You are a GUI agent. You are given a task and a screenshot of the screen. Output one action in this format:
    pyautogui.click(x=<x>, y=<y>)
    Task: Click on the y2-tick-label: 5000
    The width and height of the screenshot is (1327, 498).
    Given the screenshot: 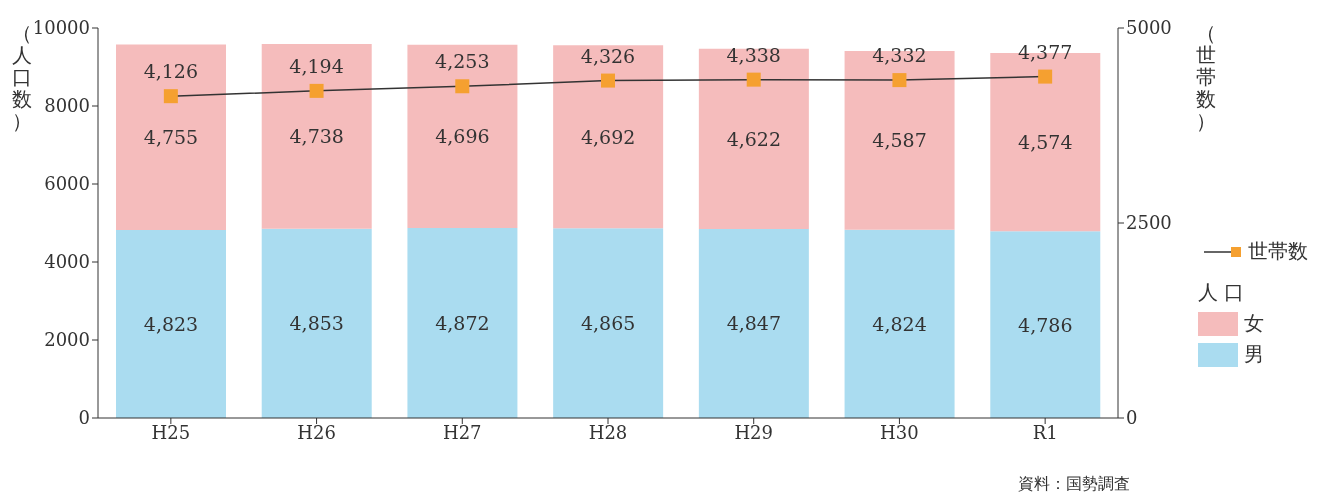 What is the action you would take?
    pyautogui.click(x=1149, y=28)
    